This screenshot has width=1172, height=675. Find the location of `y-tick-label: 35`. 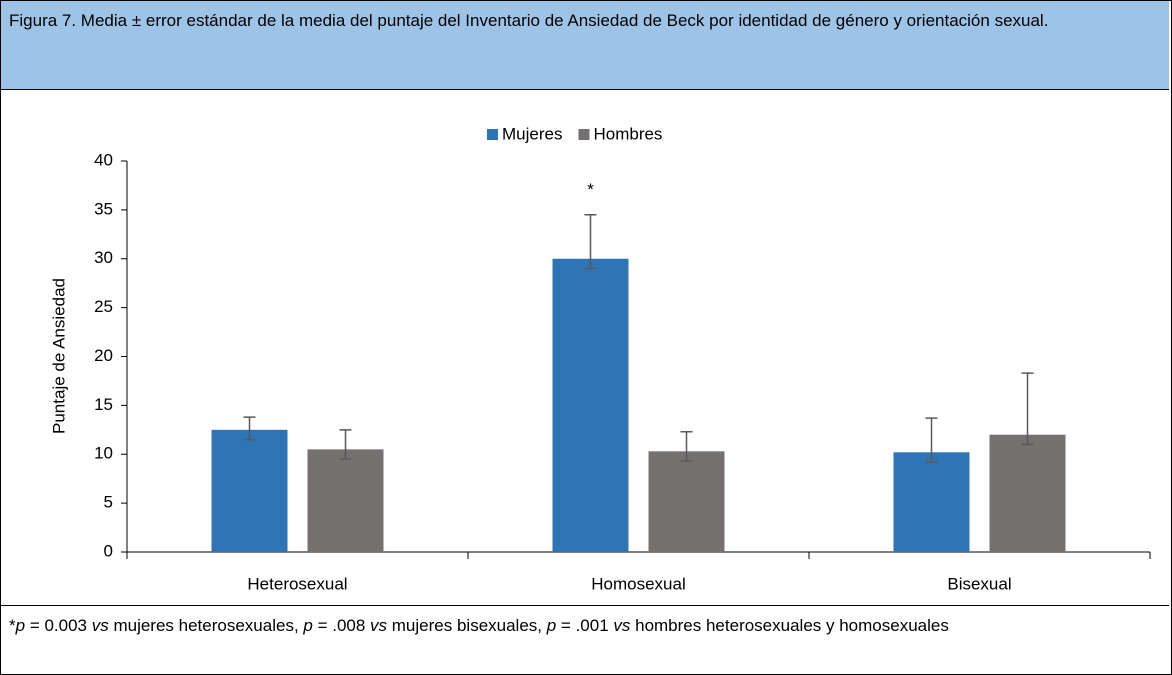

y-tick-label: 35 is located at coordinates (103, 208).